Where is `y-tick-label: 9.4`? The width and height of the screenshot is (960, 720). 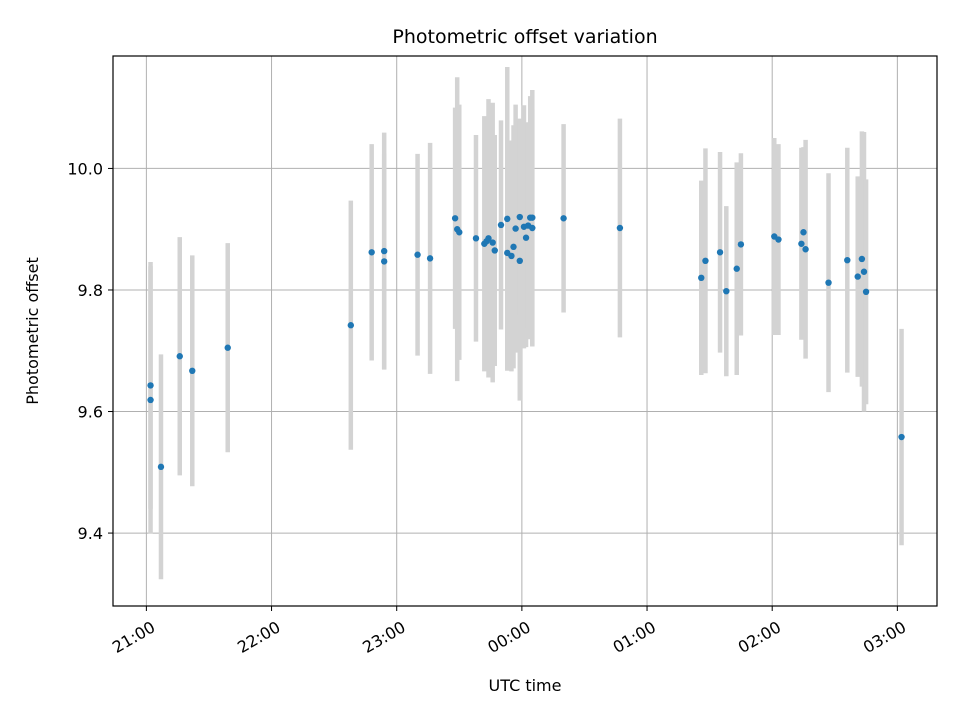
y-tick-label: 9.4 is located at coordinates (90, 533).